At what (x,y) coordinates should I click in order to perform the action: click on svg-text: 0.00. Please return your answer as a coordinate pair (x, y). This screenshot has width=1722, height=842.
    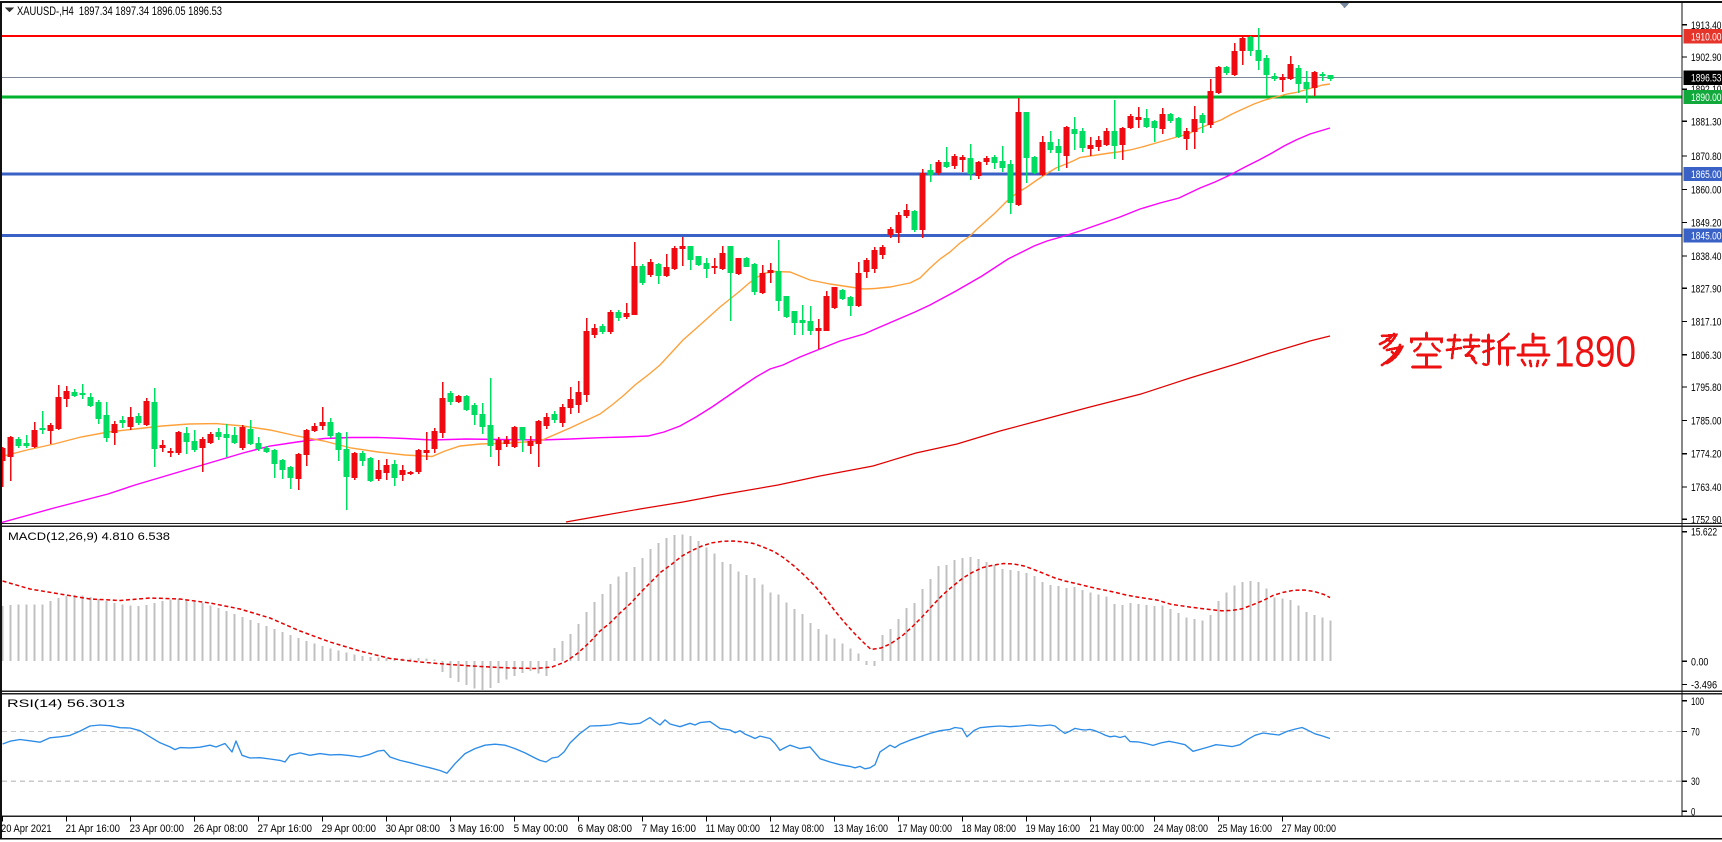
    Looking at the image, I should click on (1699, 662).